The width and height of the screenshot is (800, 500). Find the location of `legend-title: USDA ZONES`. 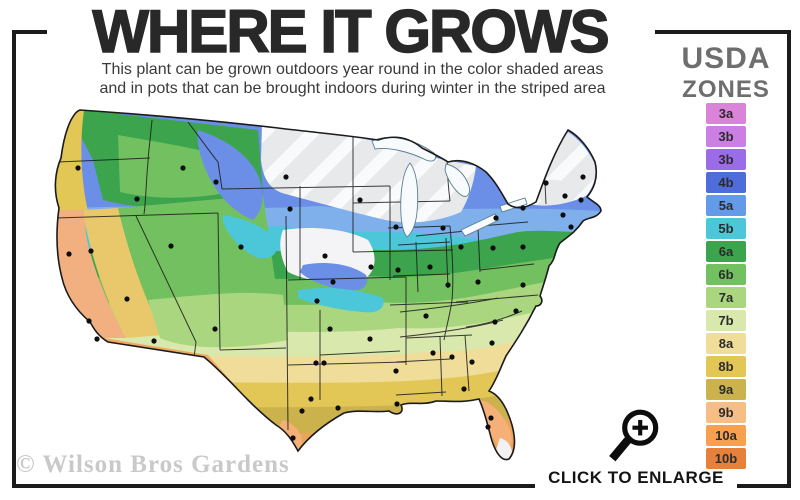

legend-title: USDA ZONES is located at coordinates (726, 73).